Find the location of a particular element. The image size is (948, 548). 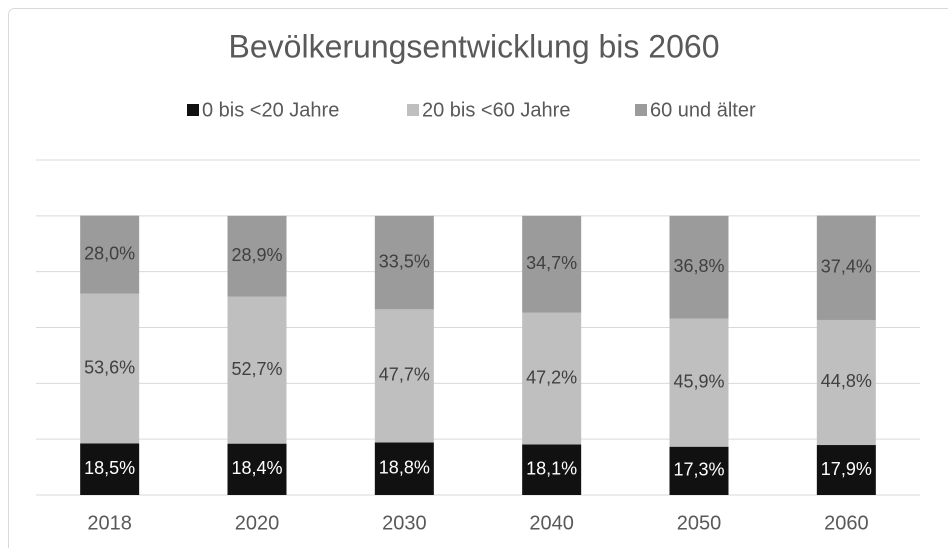

x-tick-label: 2030 is located at coordinates (404, 523).